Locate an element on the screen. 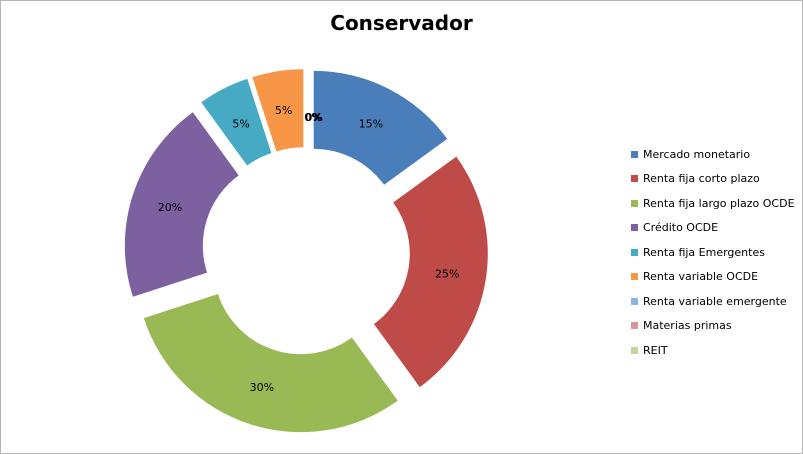 The height and width of the screenshot is (454, 803). slice-label-mercado-monetario: 15% is located at coordinates (371, 124).